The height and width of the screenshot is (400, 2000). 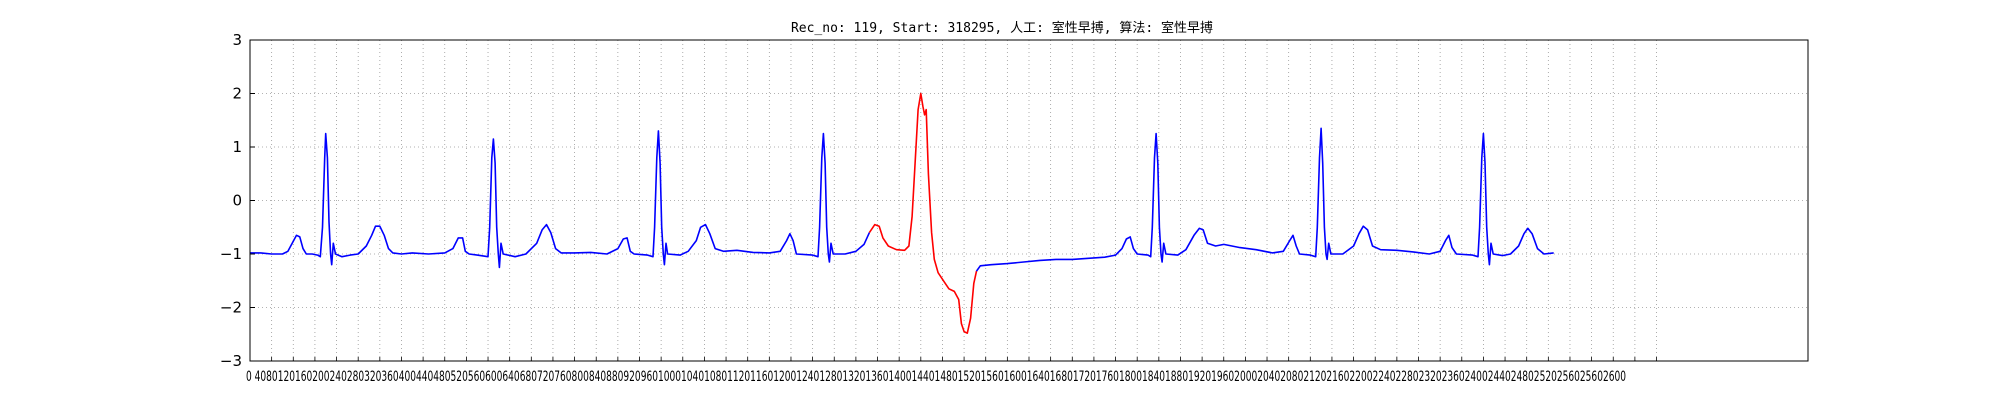 I want to click on y-axis: 3 2 1 0 −1 −2 −3, so click(x=237, y=200).